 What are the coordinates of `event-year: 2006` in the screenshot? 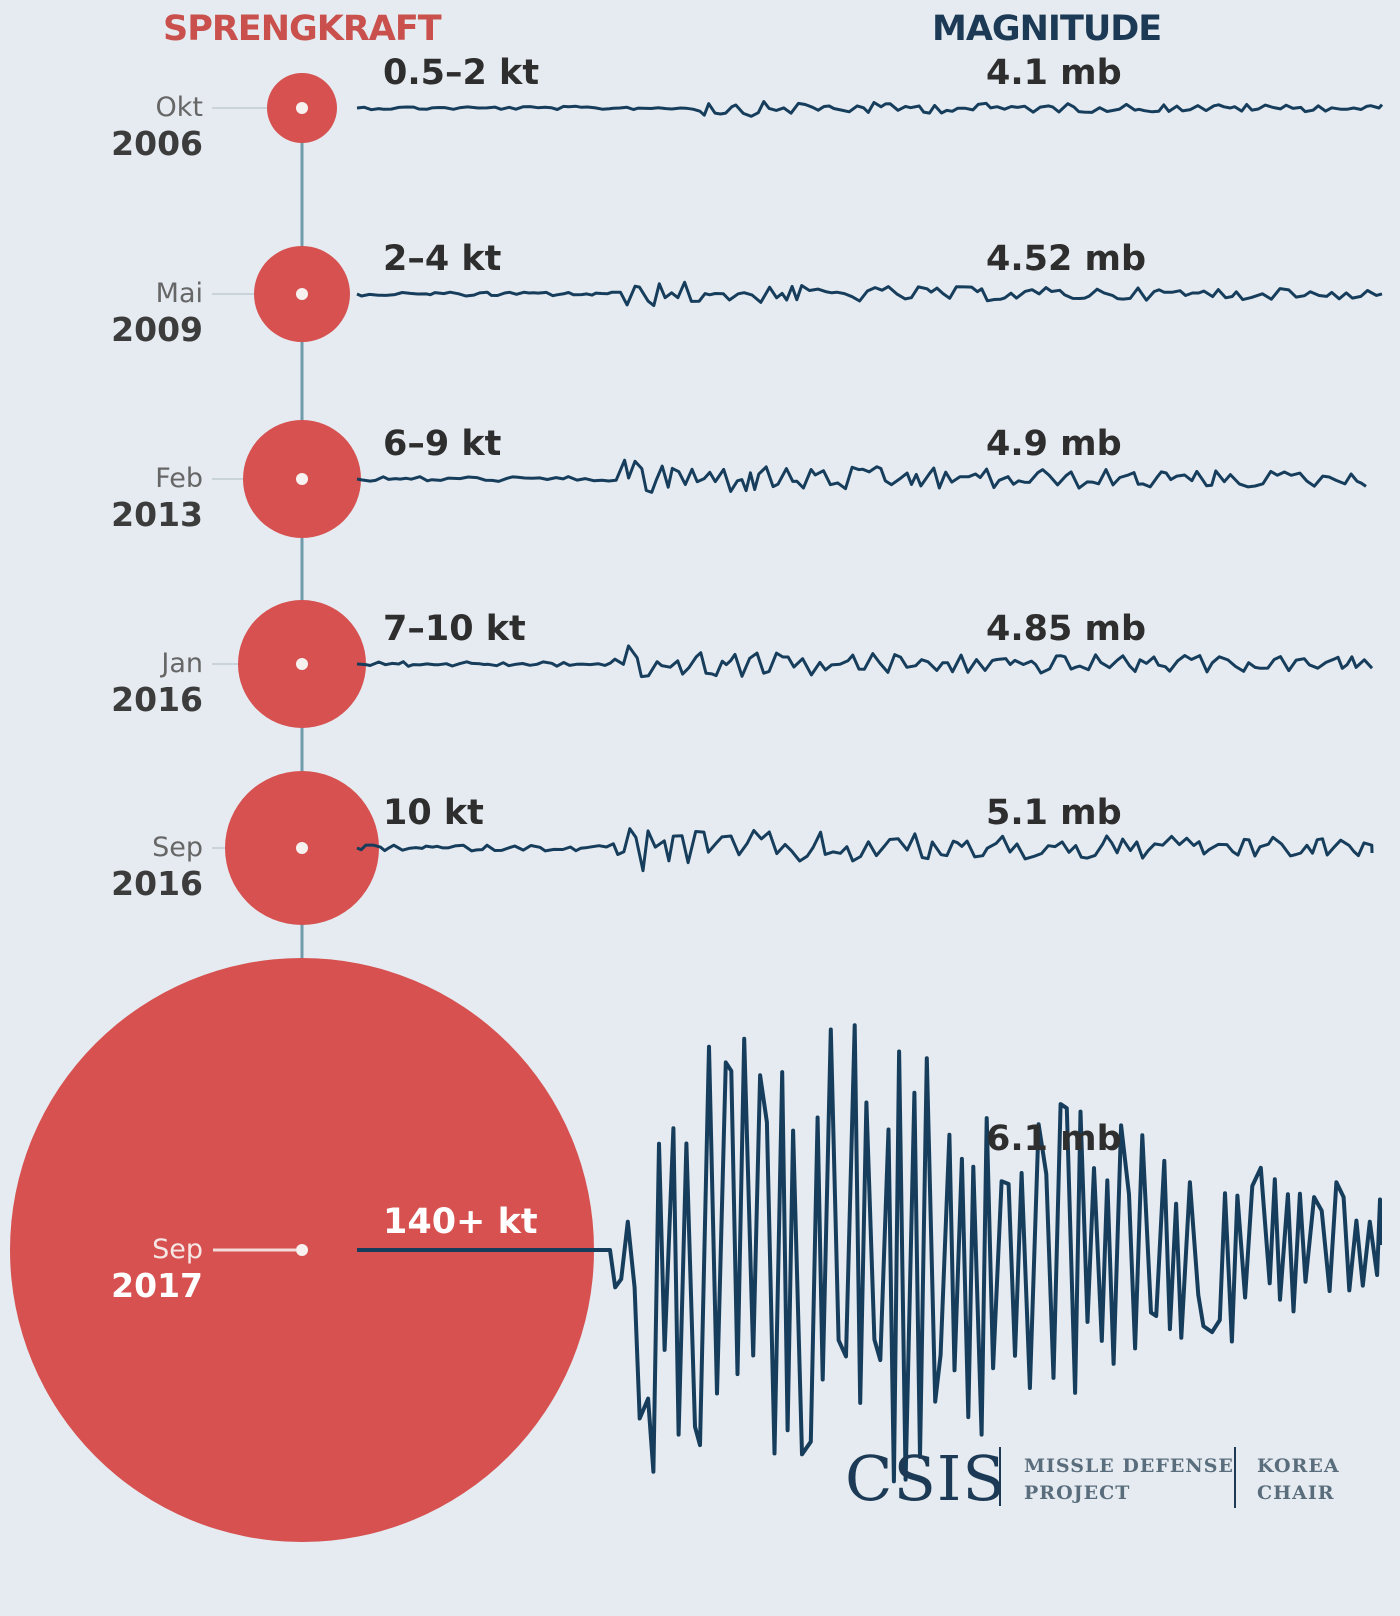 It's located at (157, 143).